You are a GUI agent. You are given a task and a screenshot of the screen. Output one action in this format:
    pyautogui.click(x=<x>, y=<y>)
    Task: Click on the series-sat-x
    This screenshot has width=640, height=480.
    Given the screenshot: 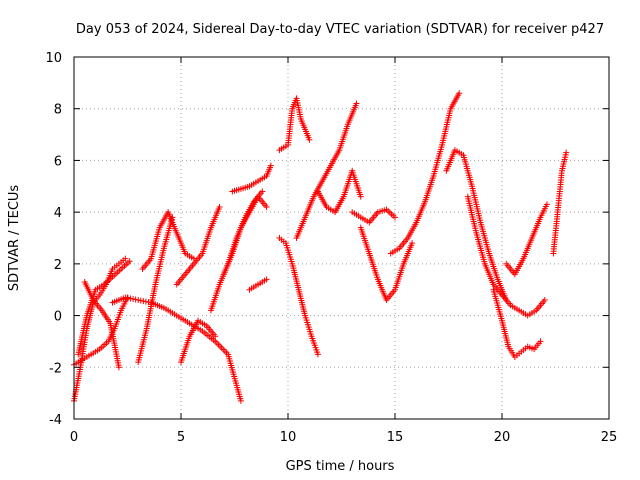 What is the action you would take?
    pyautogui.click(x=526, y=239)
    